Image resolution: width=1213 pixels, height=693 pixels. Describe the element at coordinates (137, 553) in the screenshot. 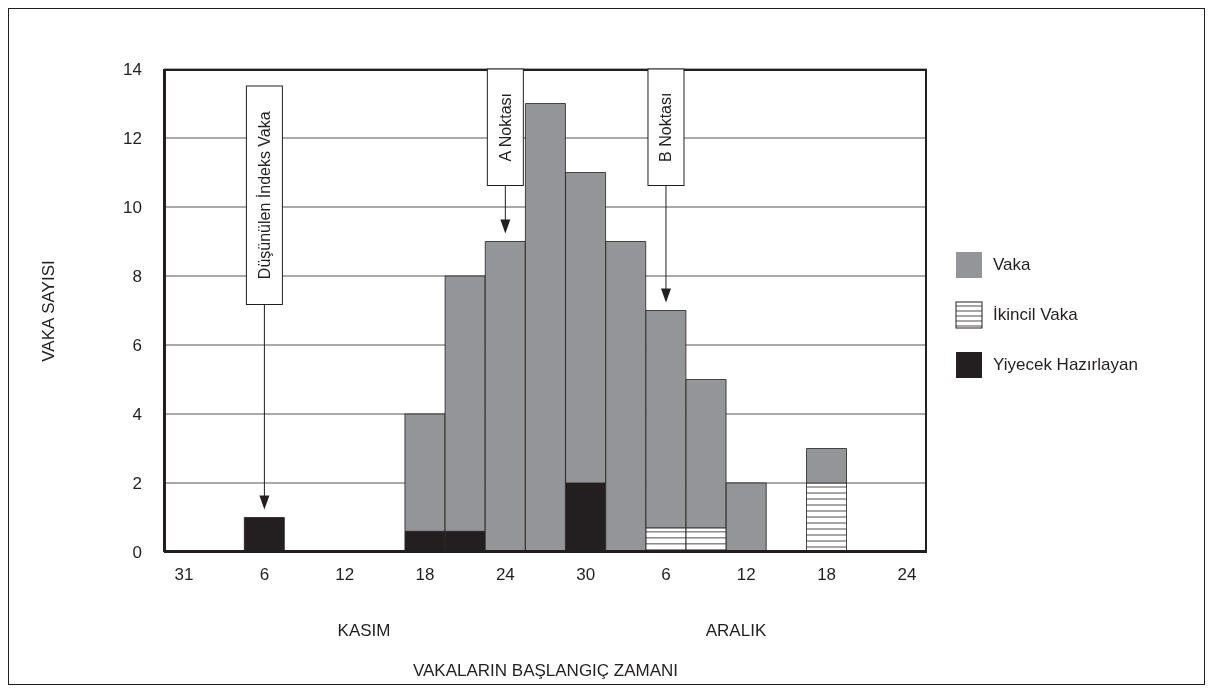

I see `y-tick-label: 0` at that location.